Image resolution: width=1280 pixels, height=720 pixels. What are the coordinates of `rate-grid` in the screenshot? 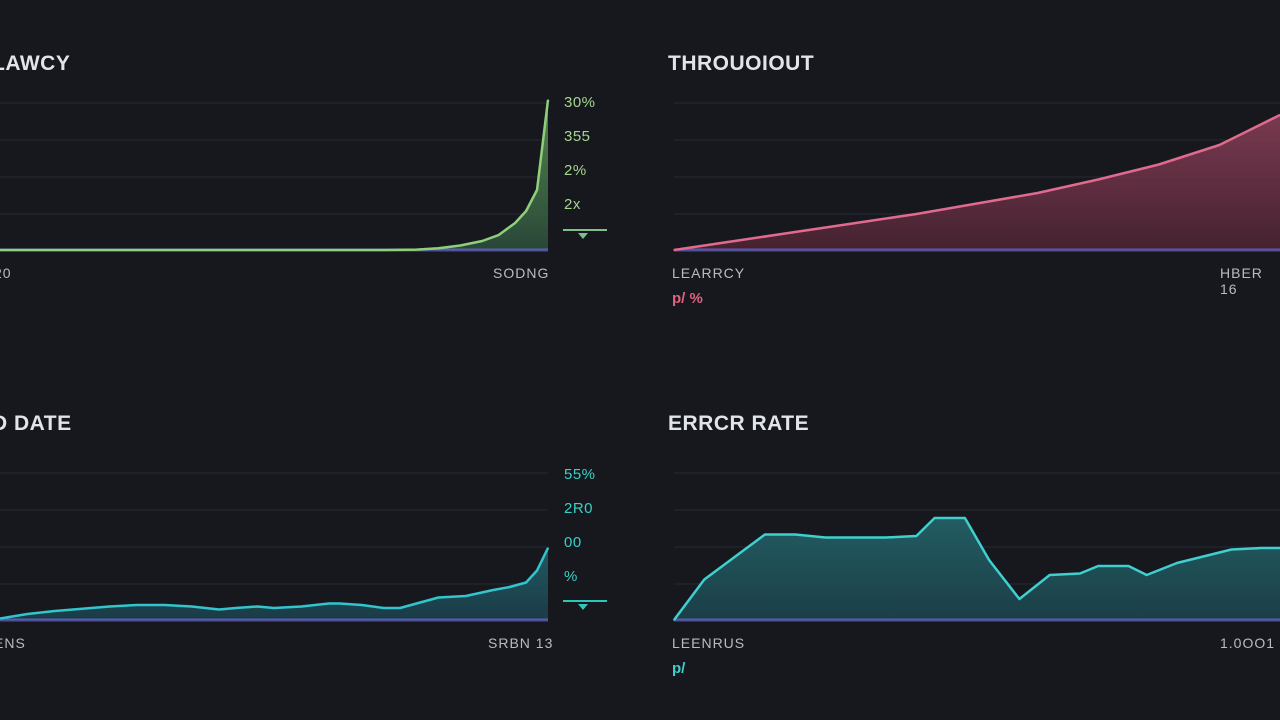 It's located at (274, 528).